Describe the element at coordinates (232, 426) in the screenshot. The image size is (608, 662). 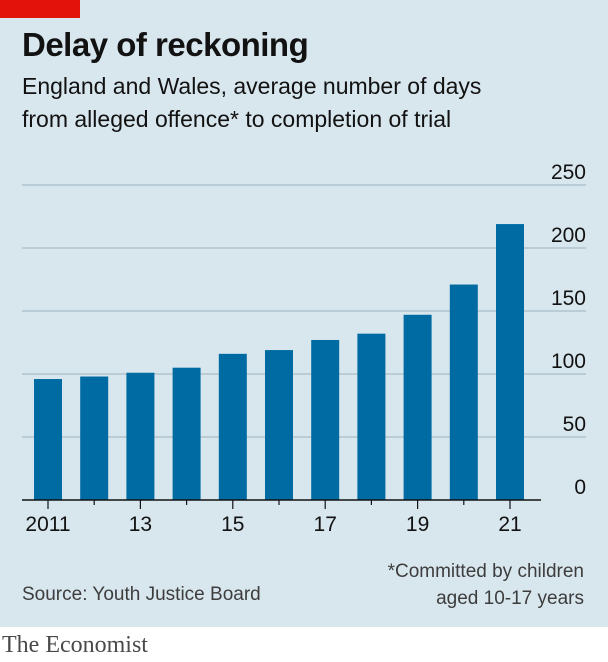
I see `bar-2015` at that location.